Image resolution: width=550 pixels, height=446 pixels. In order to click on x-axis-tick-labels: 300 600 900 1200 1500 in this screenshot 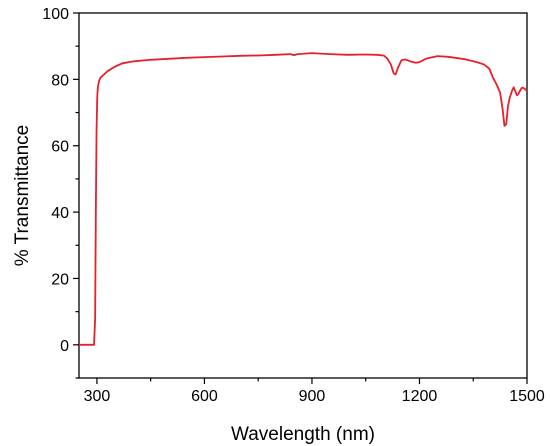, I will do `click(314, 396)`.